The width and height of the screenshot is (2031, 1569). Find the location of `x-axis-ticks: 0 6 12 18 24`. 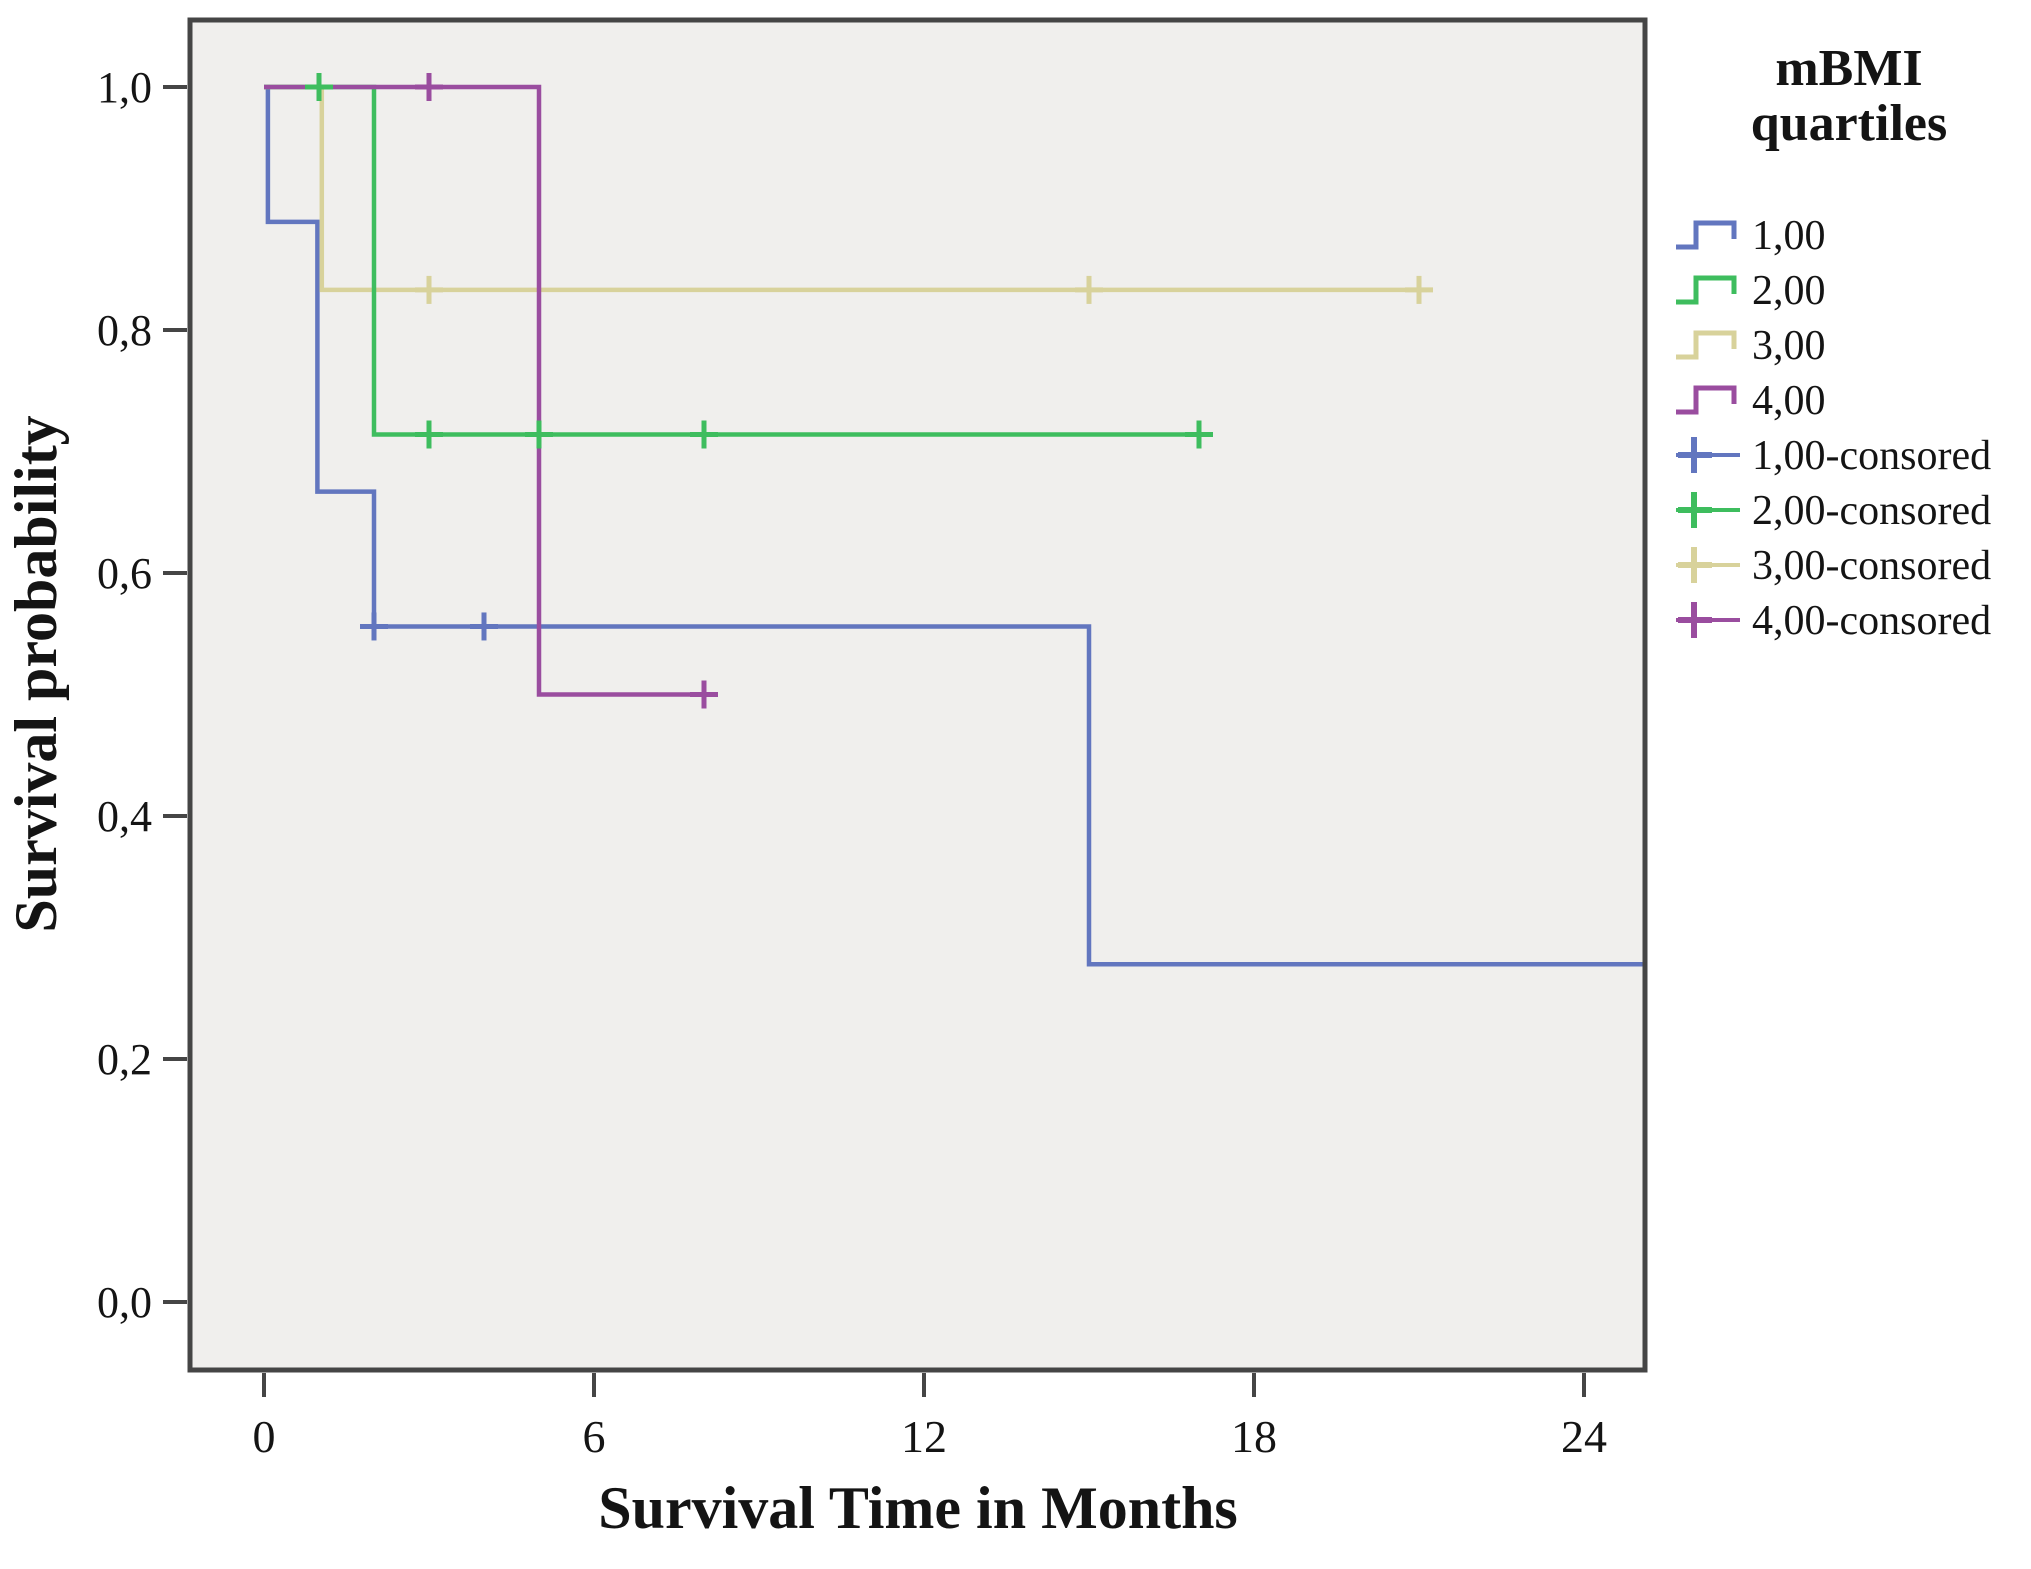

x-axis-ticks: 0 6 12 18 24 is located at coordinates (930, 1417).